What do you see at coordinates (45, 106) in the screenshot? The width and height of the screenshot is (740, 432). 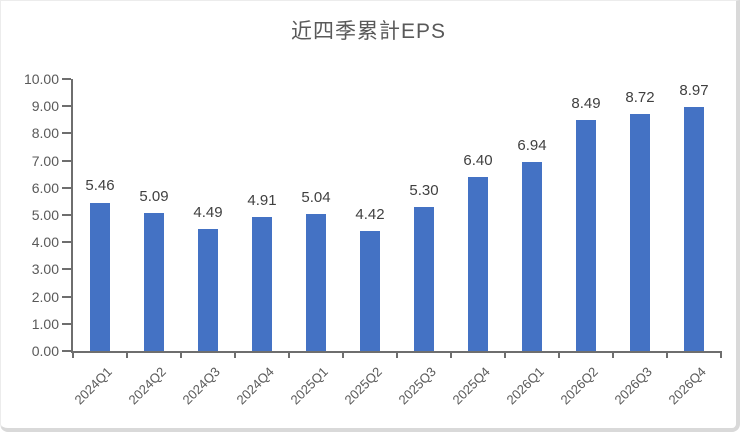 I see `y-tick-label: 9.00` at bounding box center [45, 106].